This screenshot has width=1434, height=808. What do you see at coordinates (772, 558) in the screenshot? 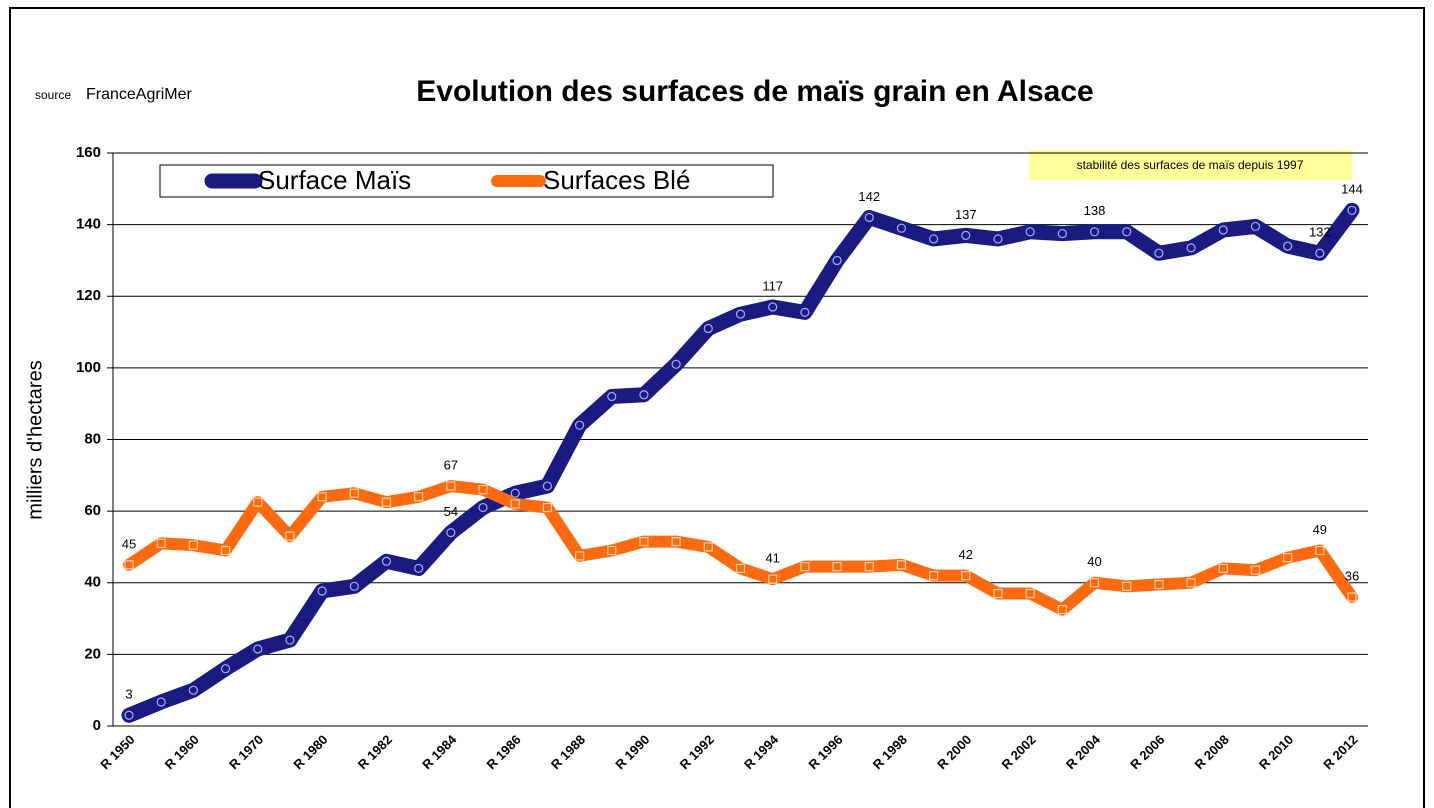
I see `data-label: 41` at bounding box center [772, 558].